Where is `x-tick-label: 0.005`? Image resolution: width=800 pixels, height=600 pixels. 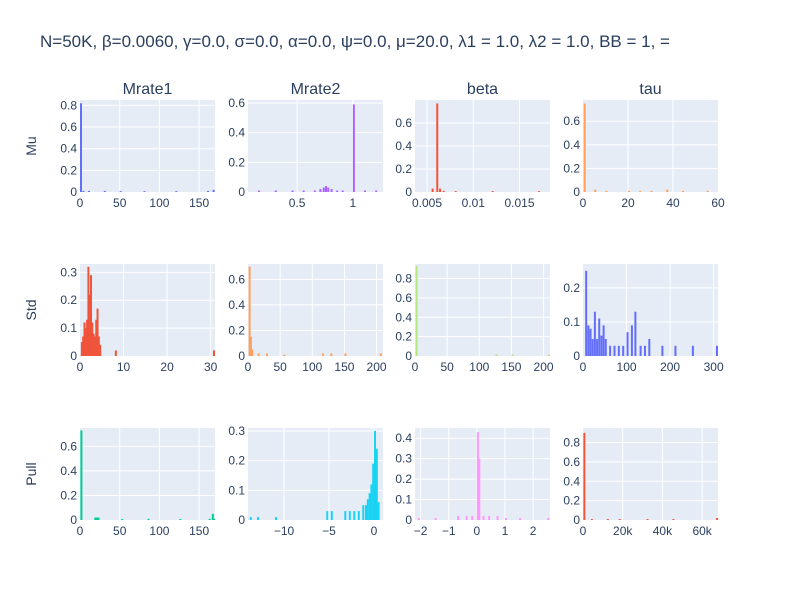 x-tick-label: 0.005 is located at coordinates (427, 203).